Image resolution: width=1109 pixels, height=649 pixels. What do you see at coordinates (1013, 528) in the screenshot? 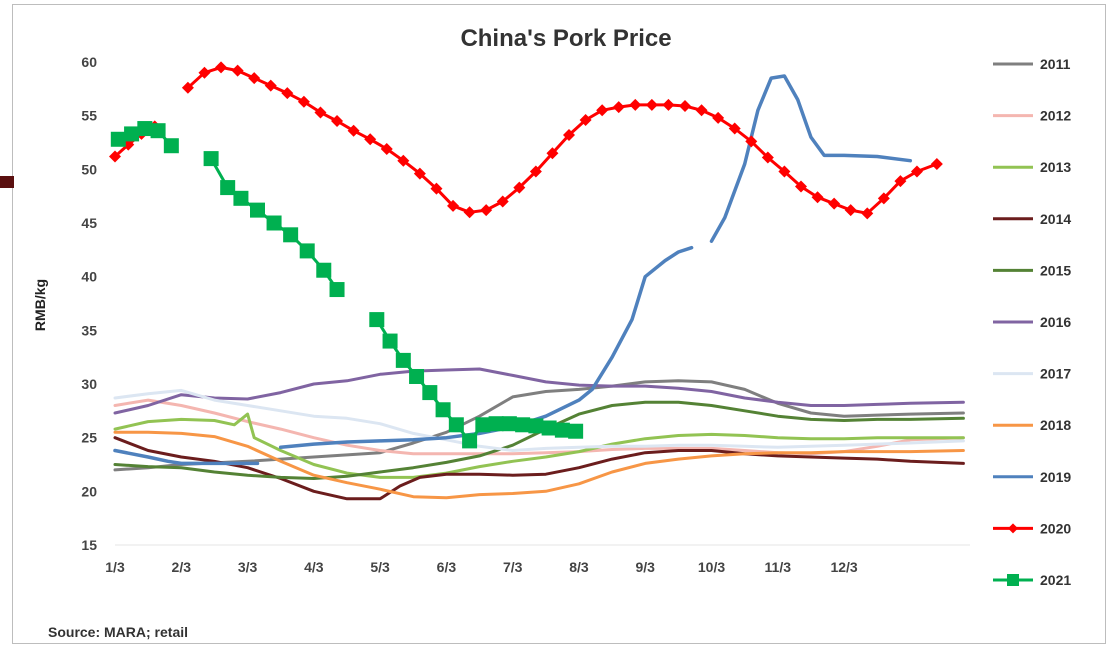
I see `legend-marker` at bounding box center [1013, 528].